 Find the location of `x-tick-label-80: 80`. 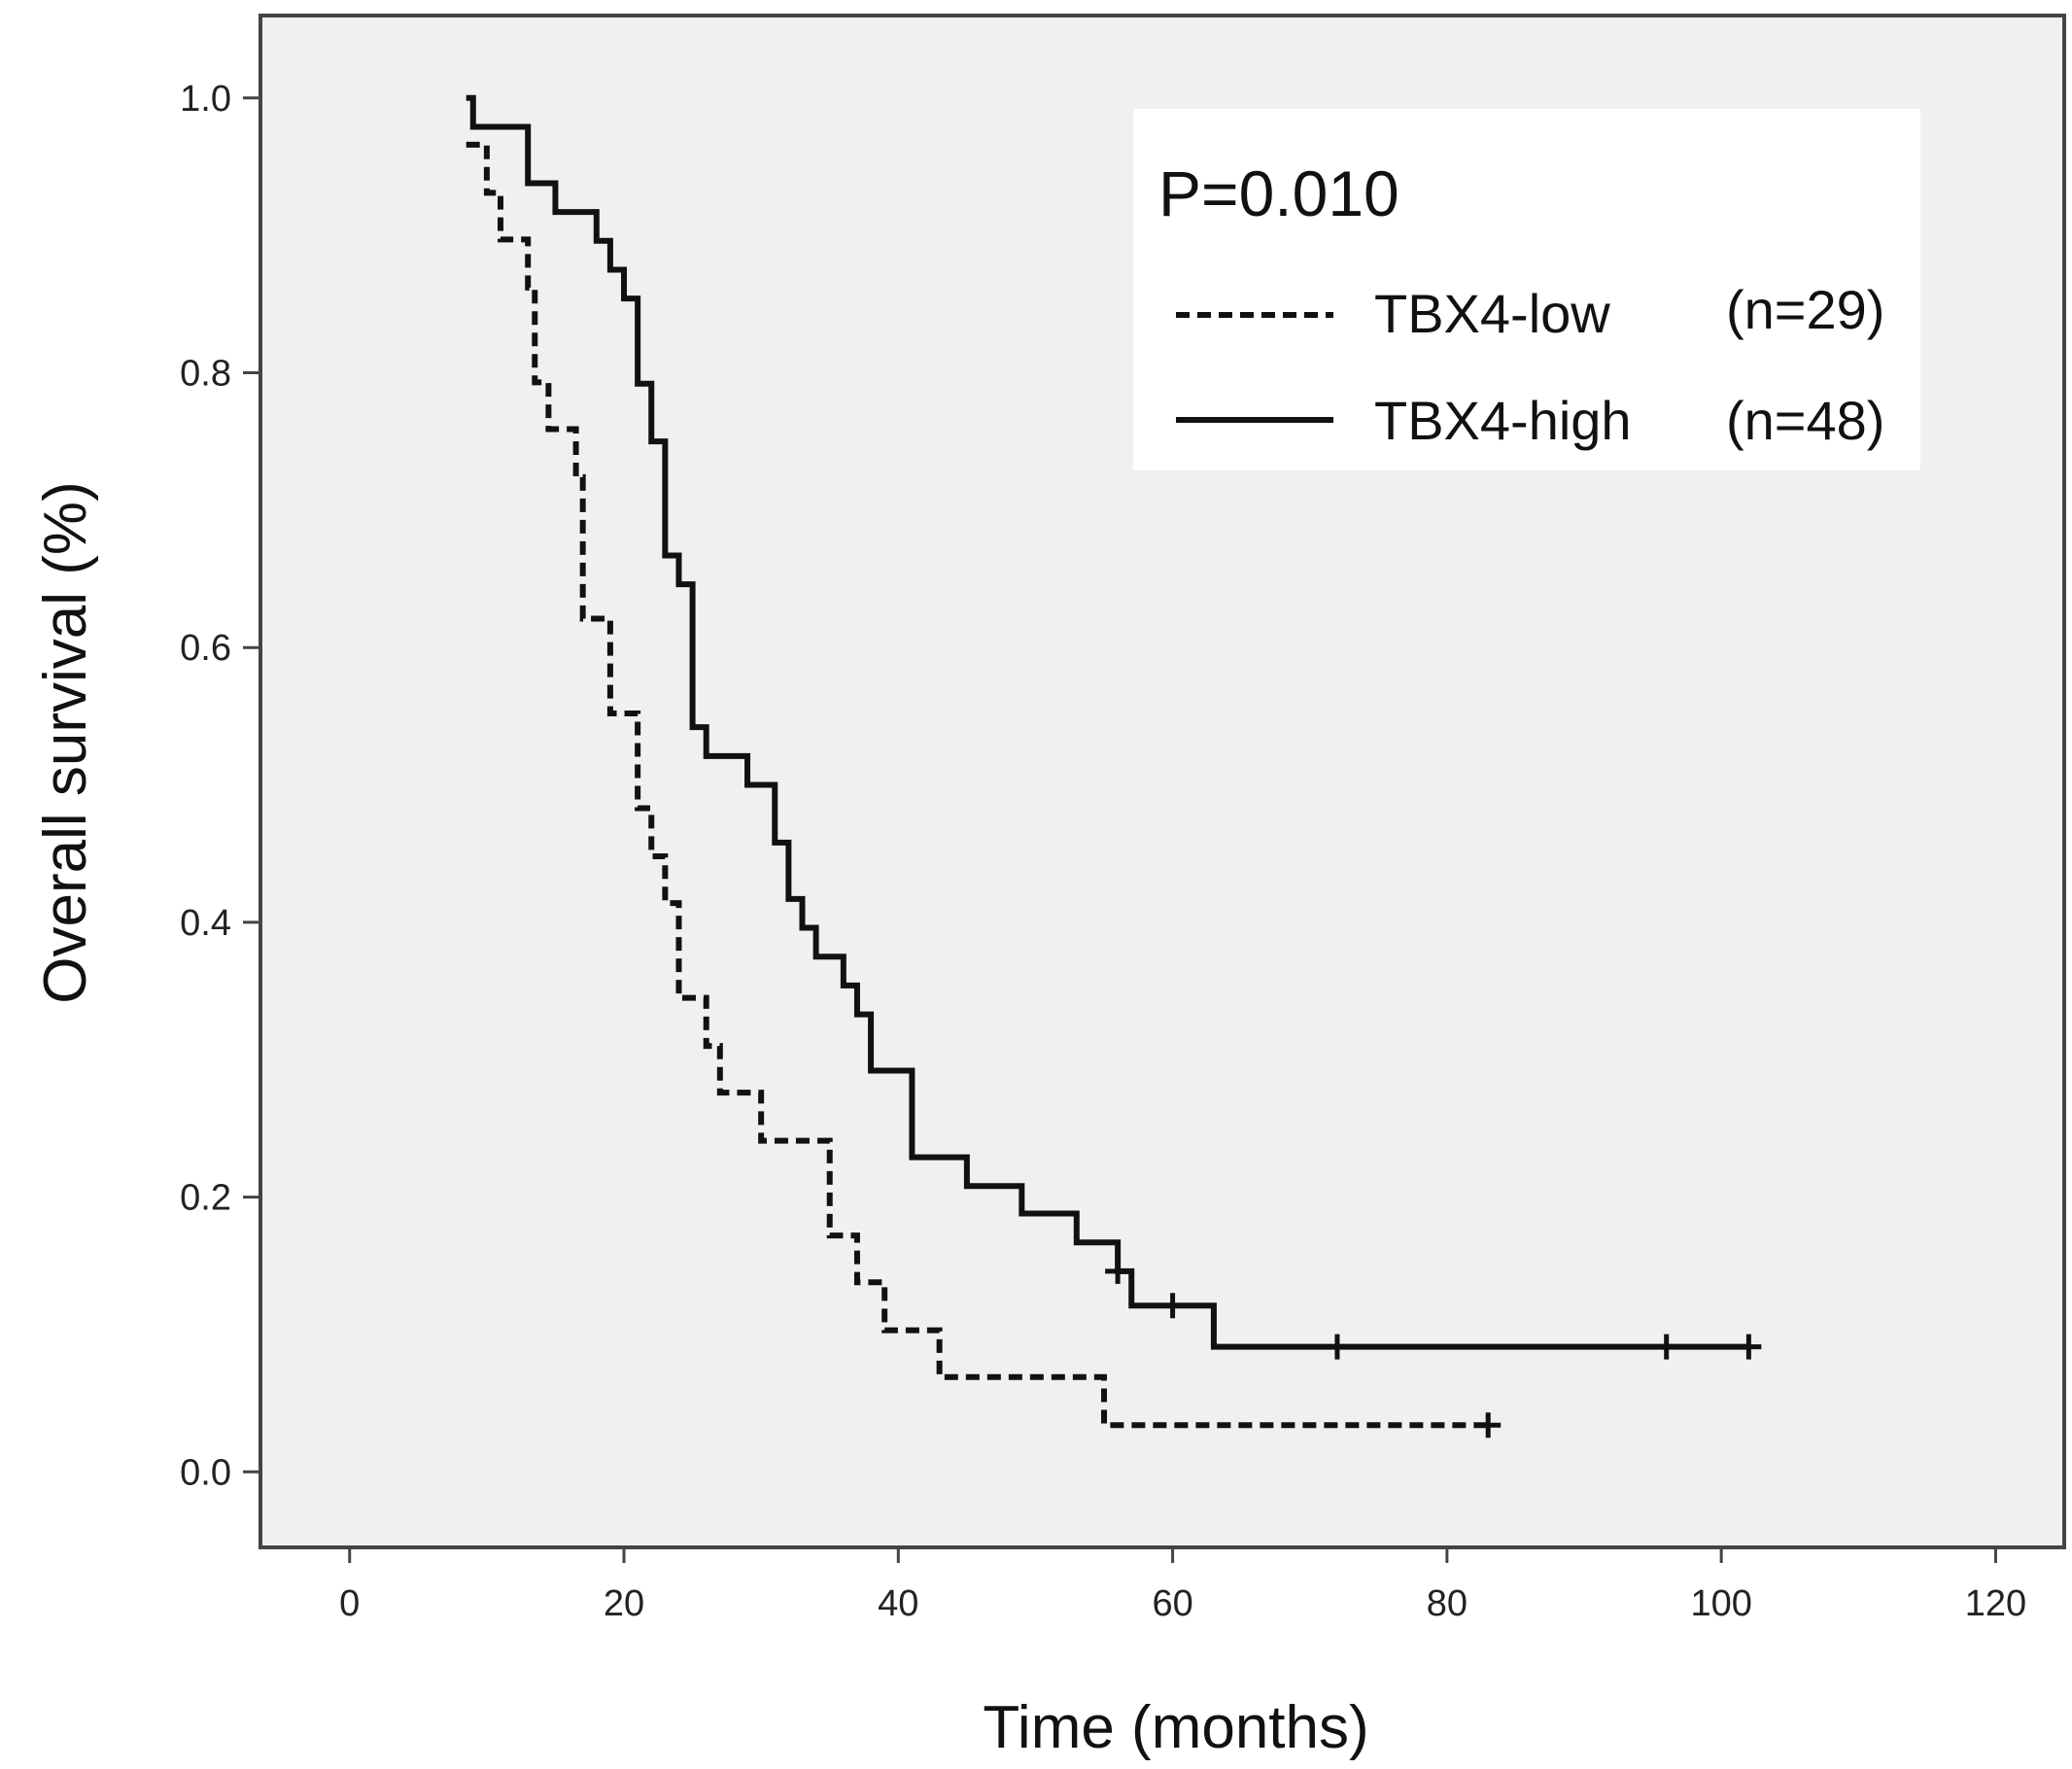

x-tick-label-80: 80 is located at coordinates (1447, 1604).